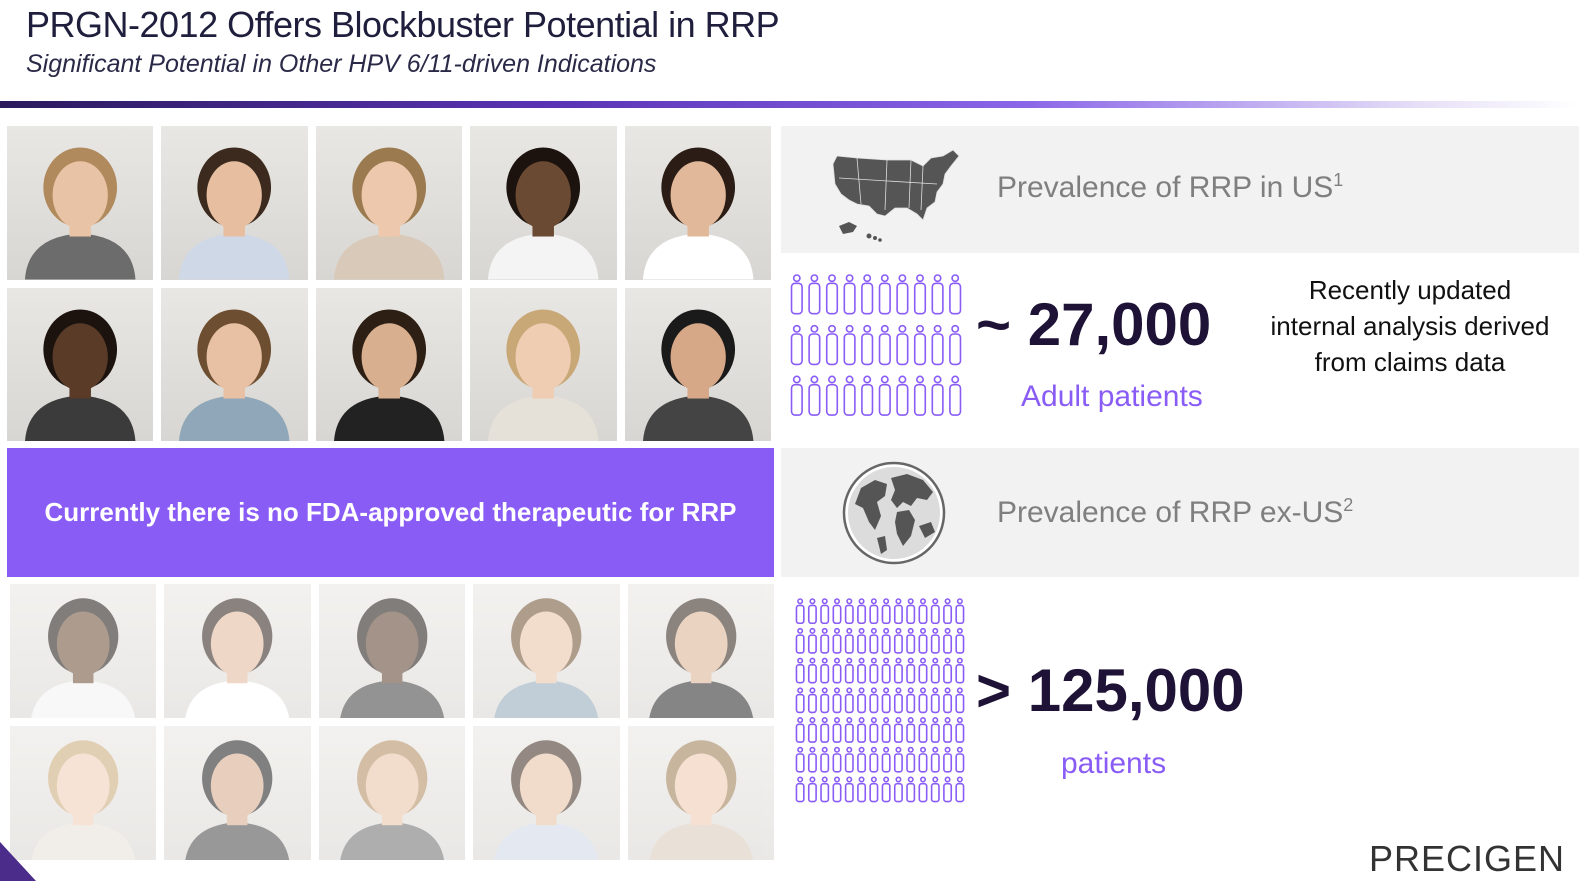 The height and width of the screenshot is (881, 1579). I want to click on people-icon, so click(876, 345).